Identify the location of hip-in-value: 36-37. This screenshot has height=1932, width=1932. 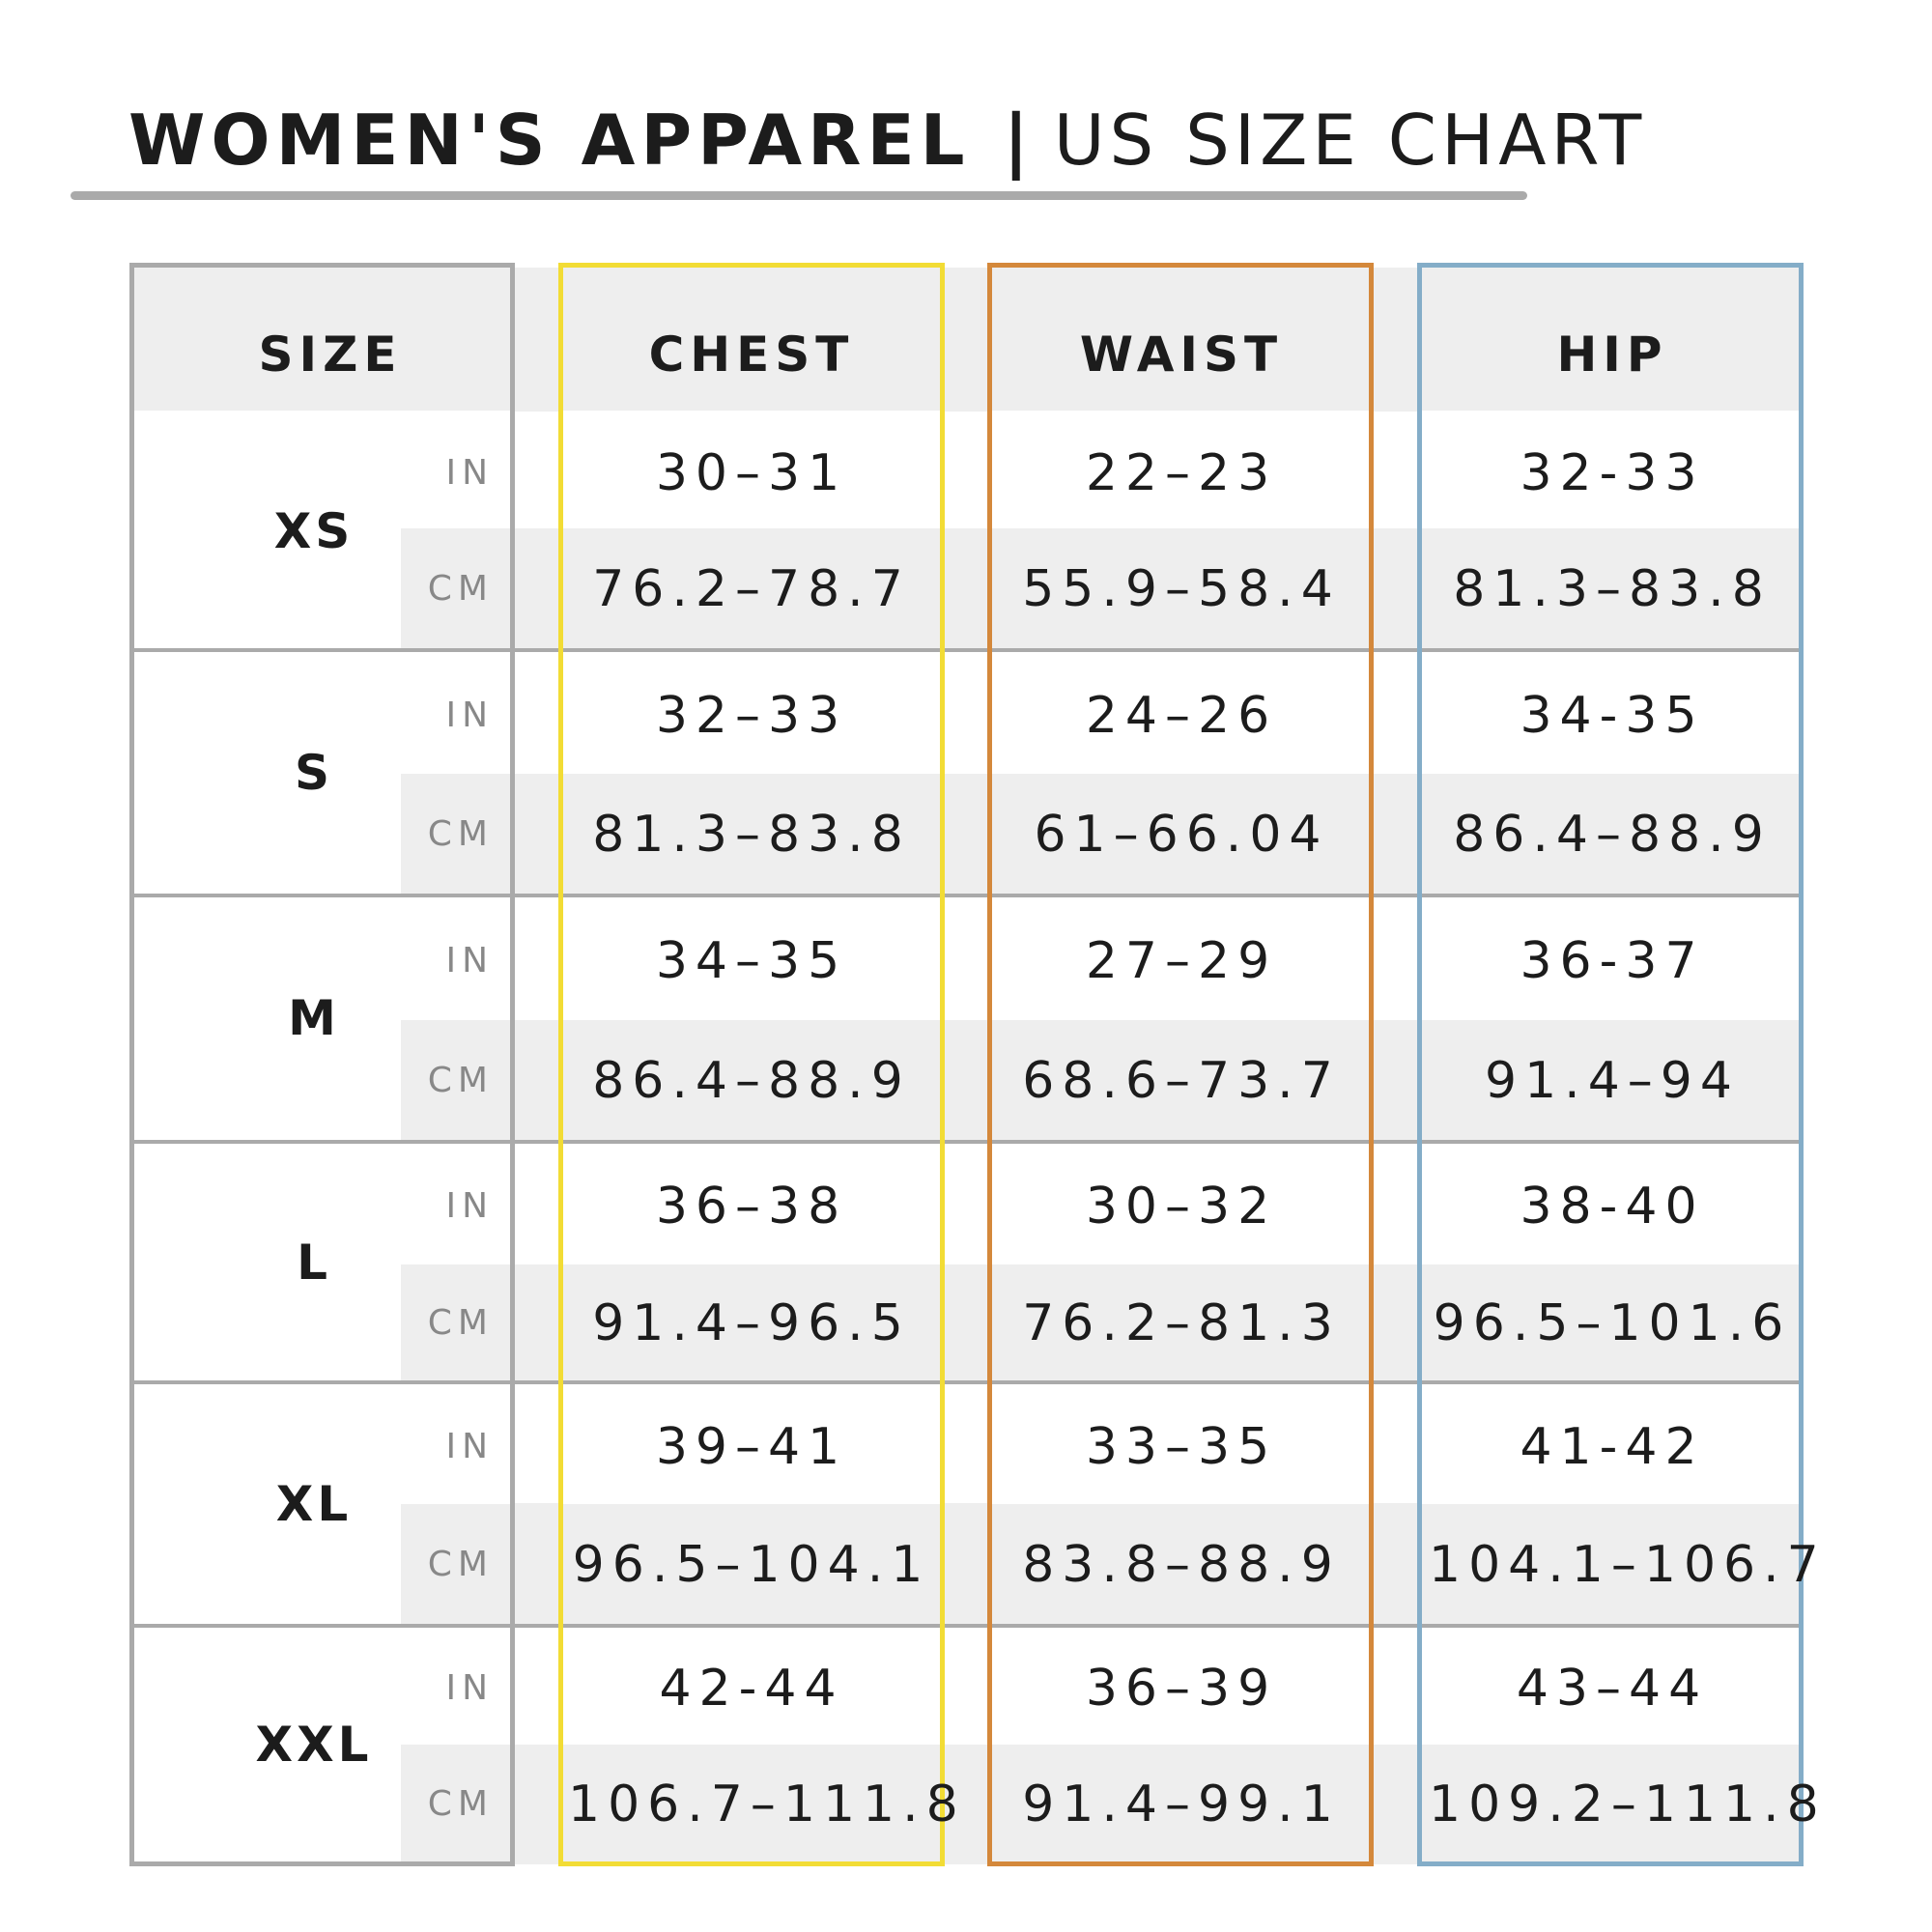
(1612, 961).